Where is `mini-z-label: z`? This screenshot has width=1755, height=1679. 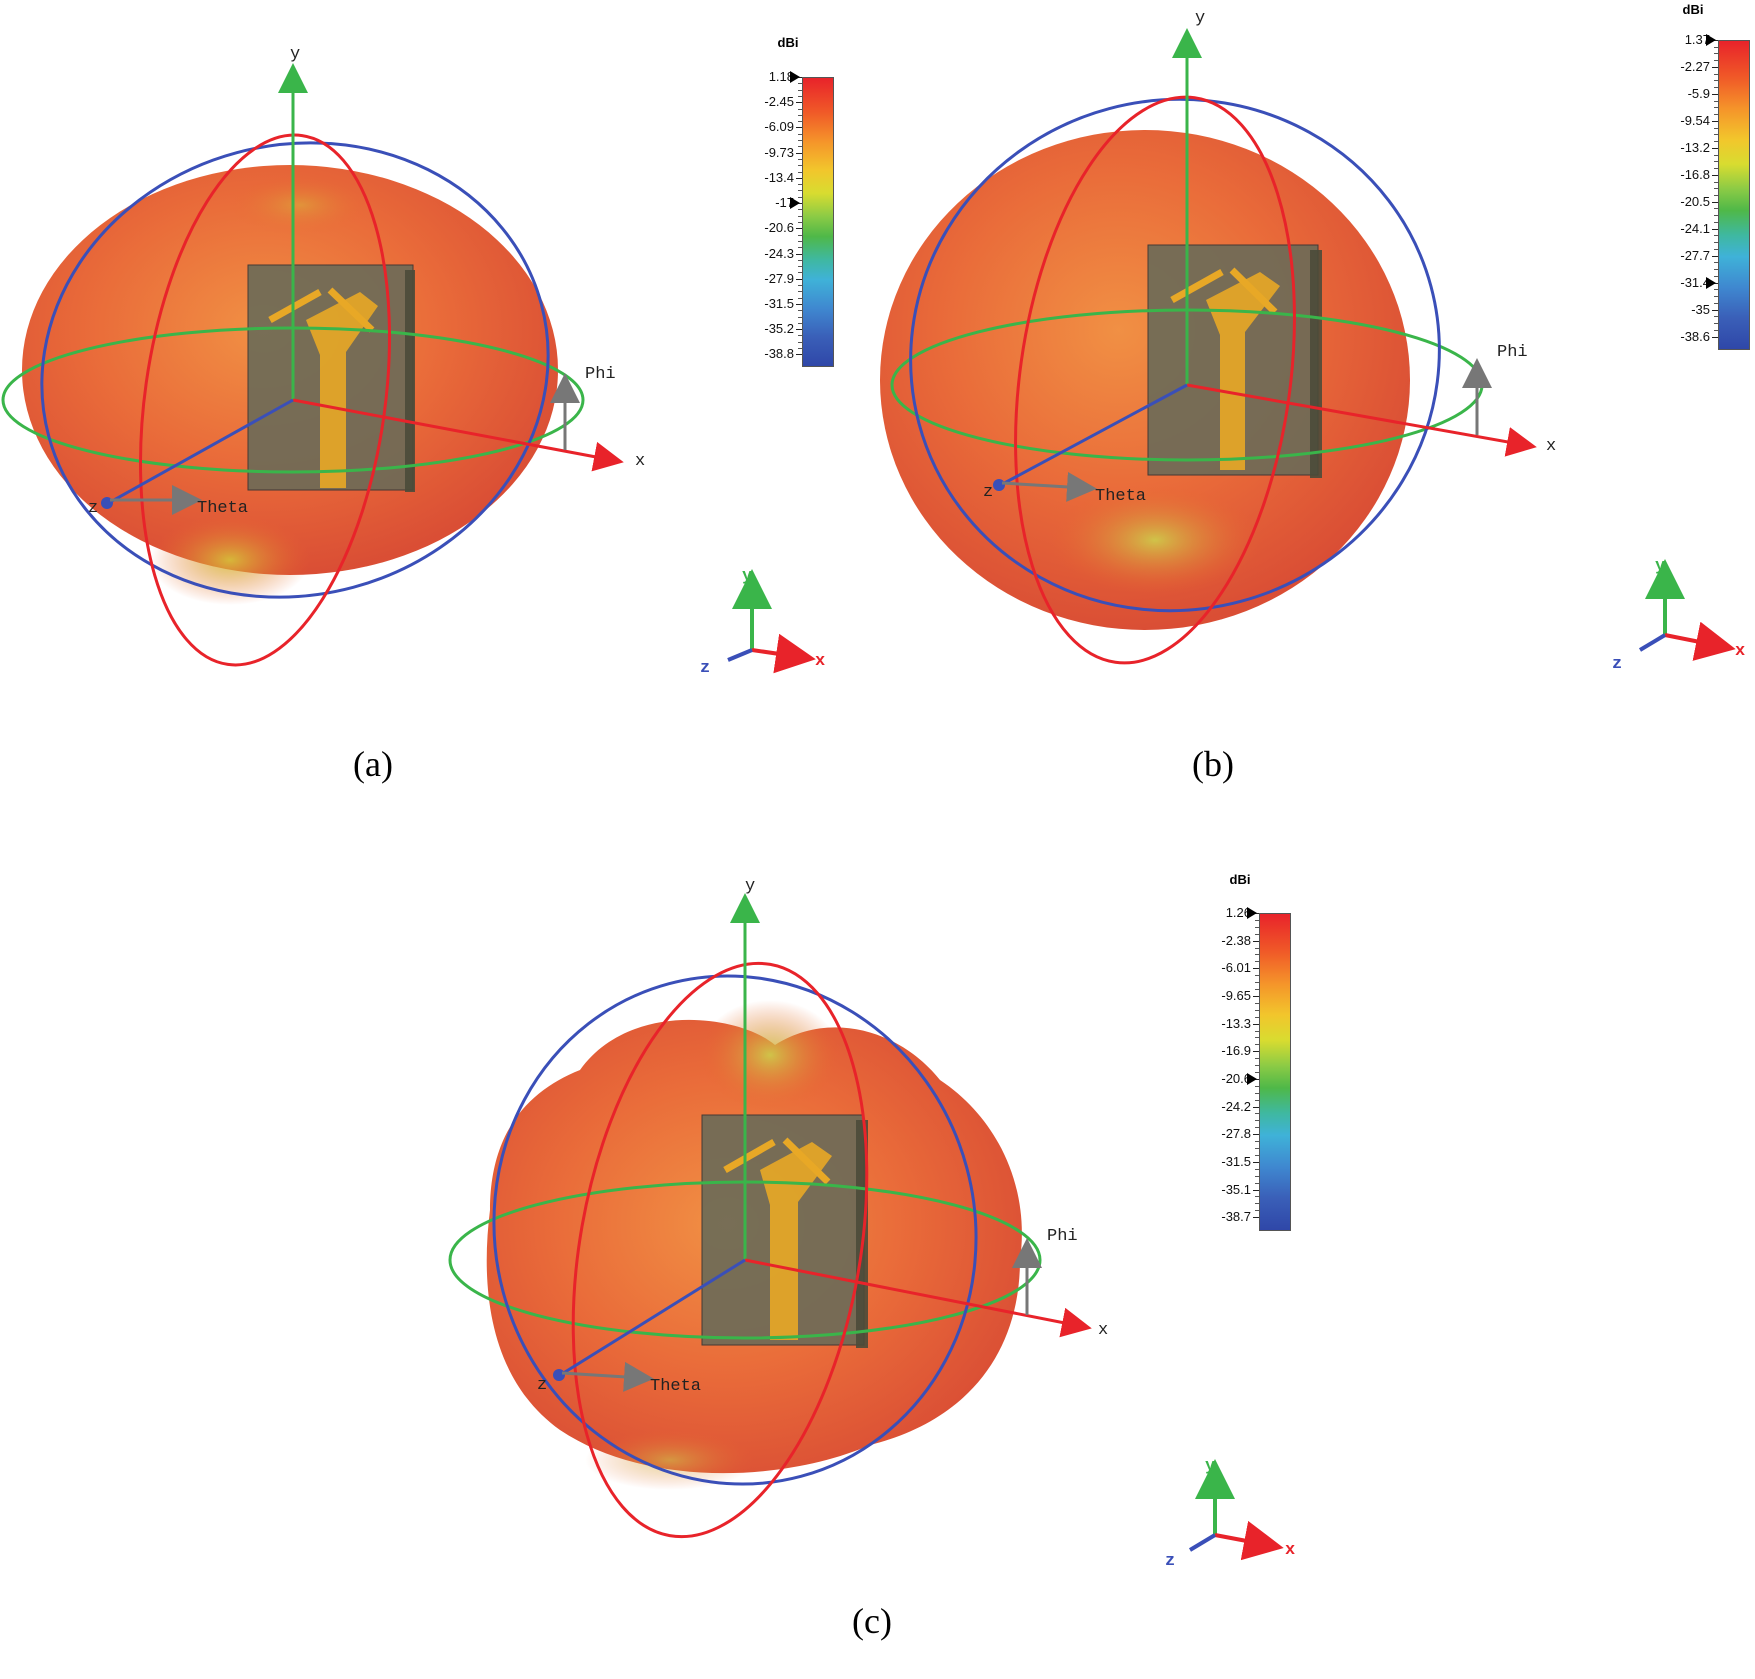 mini-z-label: z is located at coordinates (1617, 664).